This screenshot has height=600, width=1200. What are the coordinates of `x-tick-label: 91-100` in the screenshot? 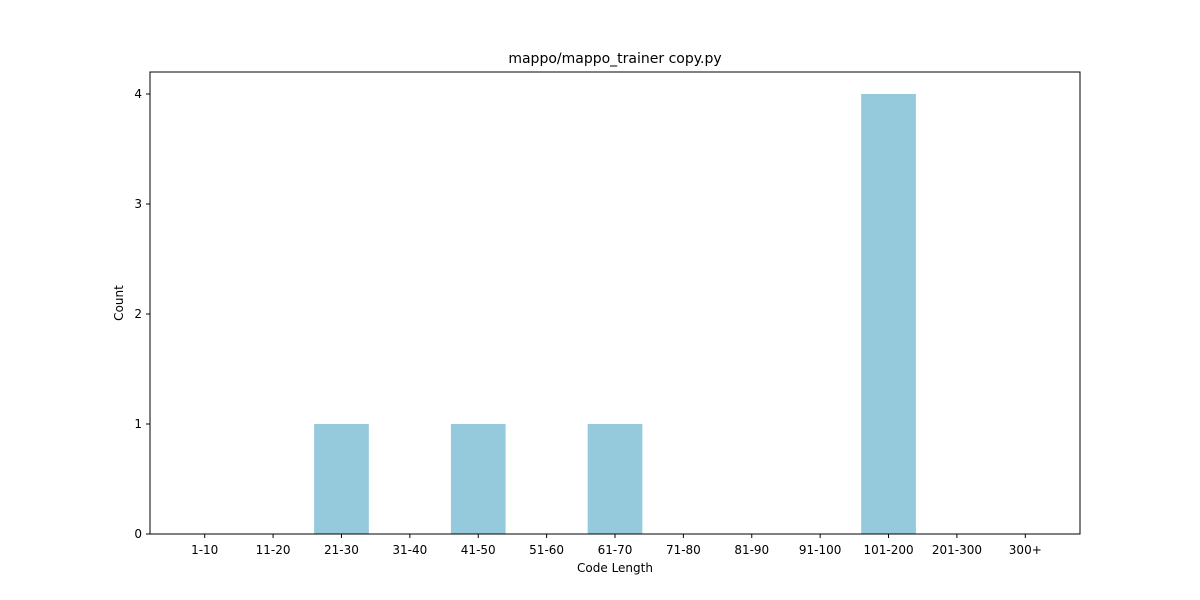 It's located at (820, 550).